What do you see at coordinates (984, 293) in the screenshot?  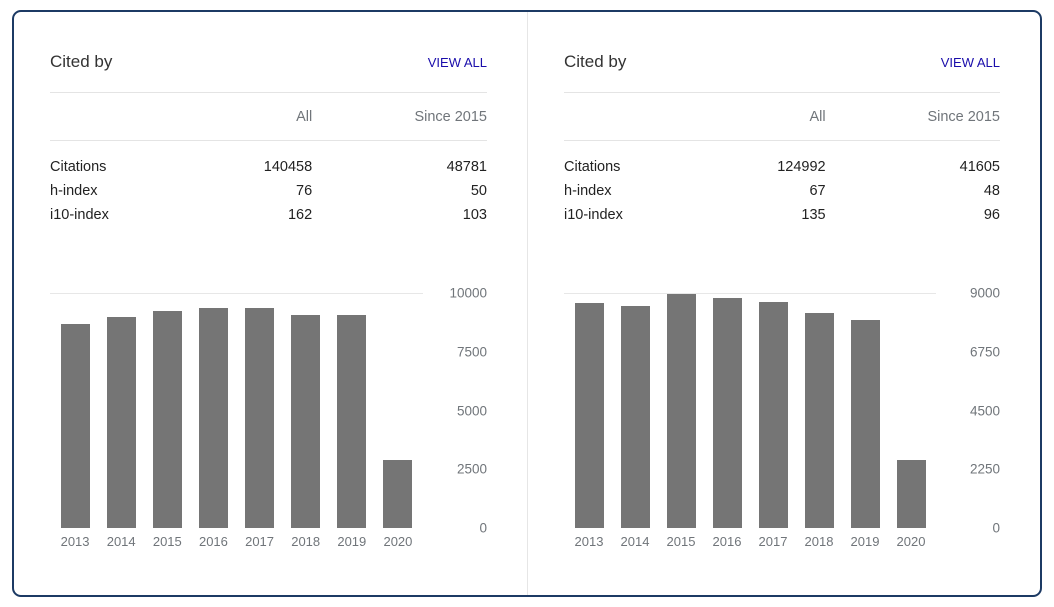 I see `y-tick-label: 9000` at bounding box center [984, 293].